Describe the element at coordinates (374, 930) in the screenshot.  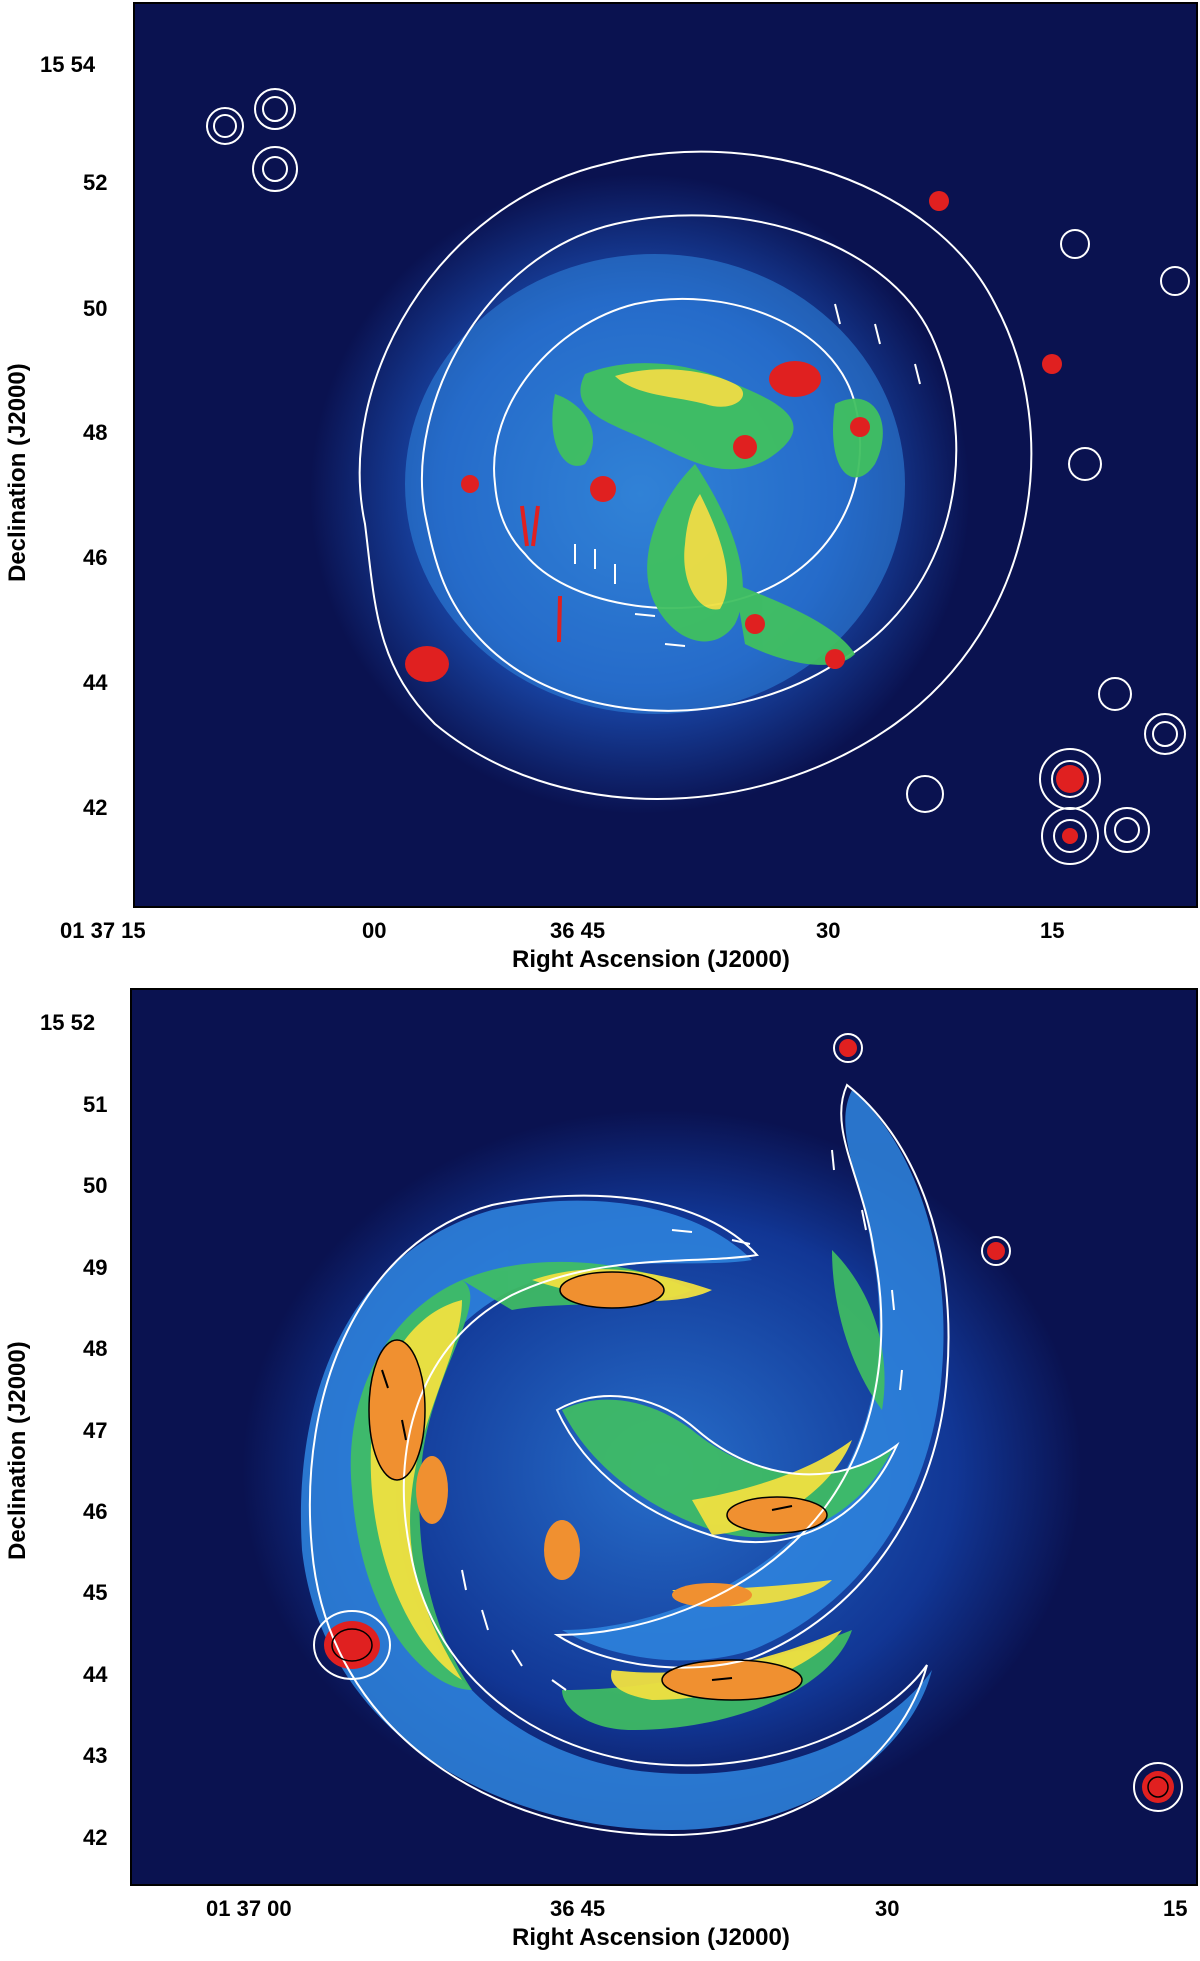
I see `top-xtick-label: 00` at that location.